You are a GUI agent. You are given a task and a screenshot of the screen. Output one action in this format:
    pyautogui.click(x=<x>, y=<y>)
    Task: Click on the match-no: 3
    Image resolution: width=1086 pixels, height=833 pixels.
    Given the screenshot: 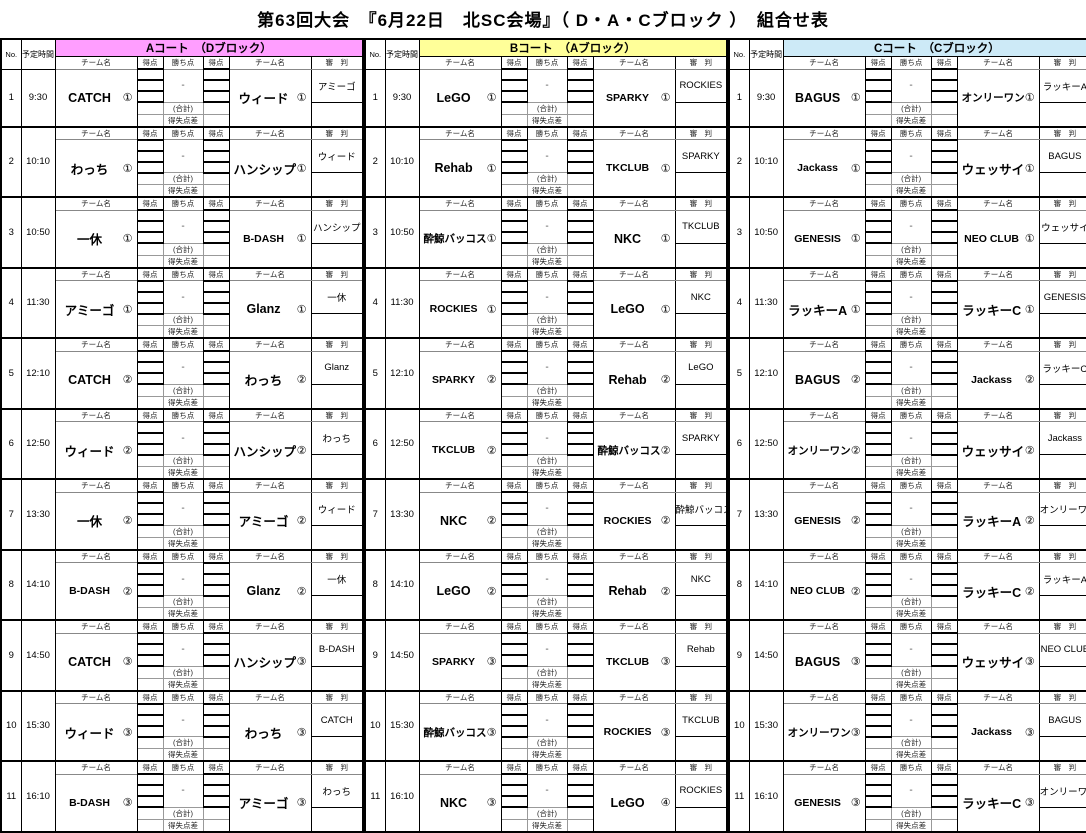 What is the action you would take?
    pyautogui.click(x=11, y=232)
    